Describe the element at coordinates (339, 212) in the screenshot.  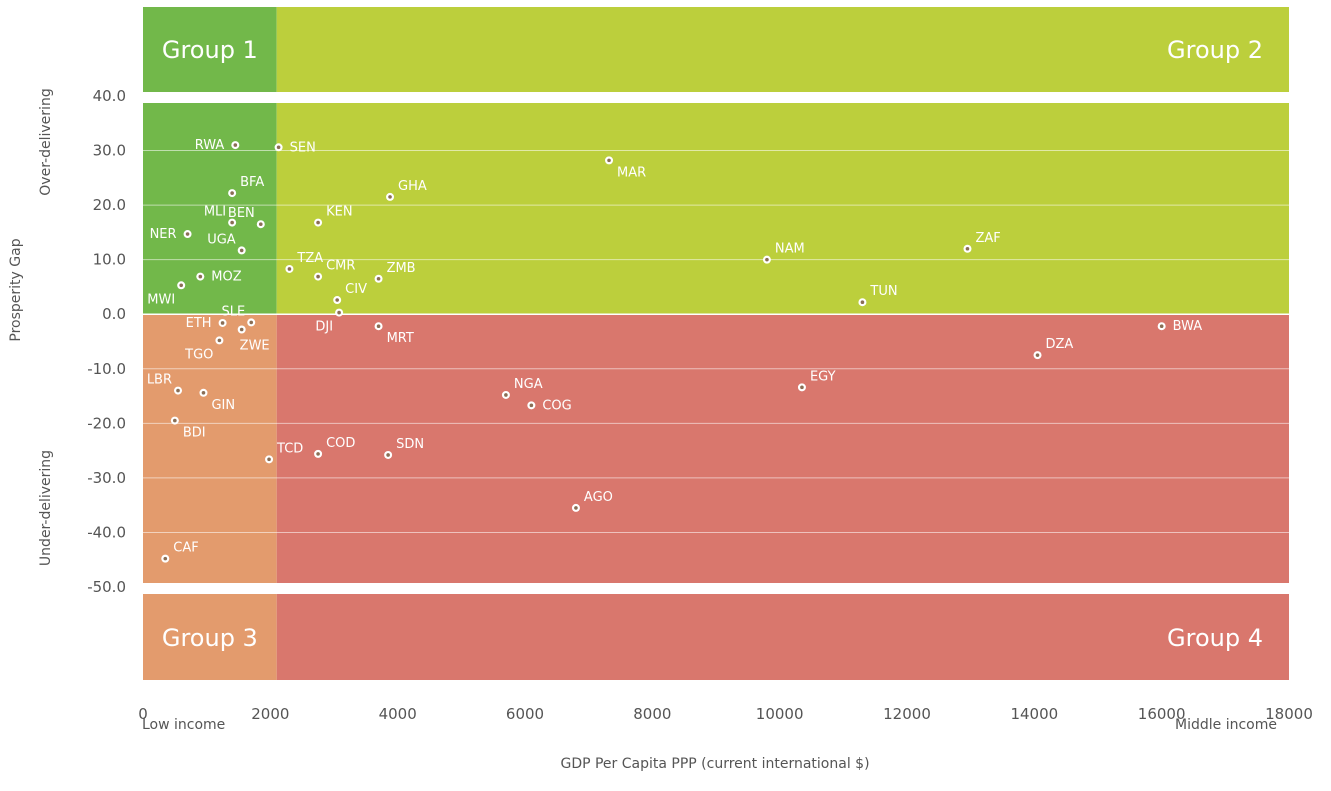
I see `point-label: KEN` at that location.